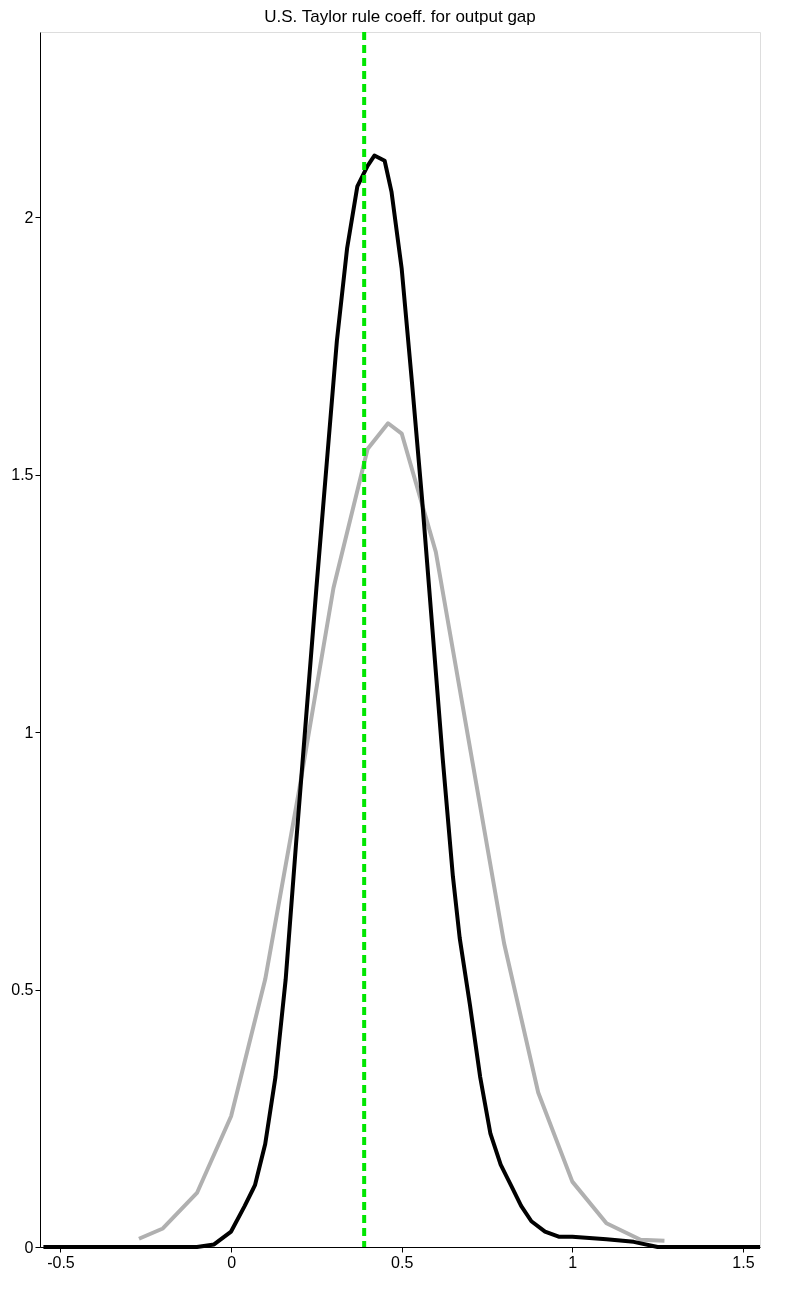 This screenshot has width=789, height=1305. Describe the element at coordinates (29, 217) in the screenshot. I see `y-tick-label: 2` at that location.